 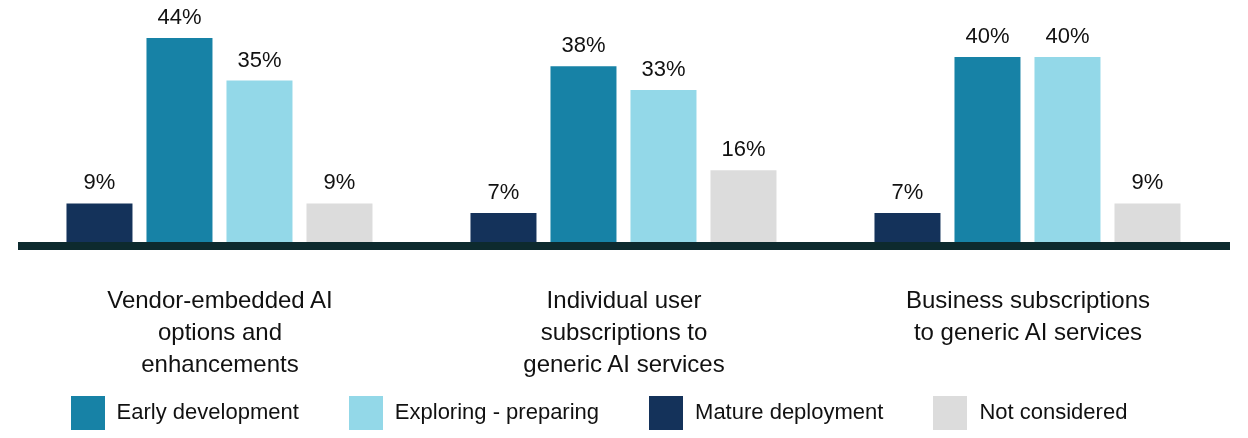 What do you see at coordinates (1053, 411) in the screenshot?
I see `legend-label: Not considered` at bounding box center [1053, 411].